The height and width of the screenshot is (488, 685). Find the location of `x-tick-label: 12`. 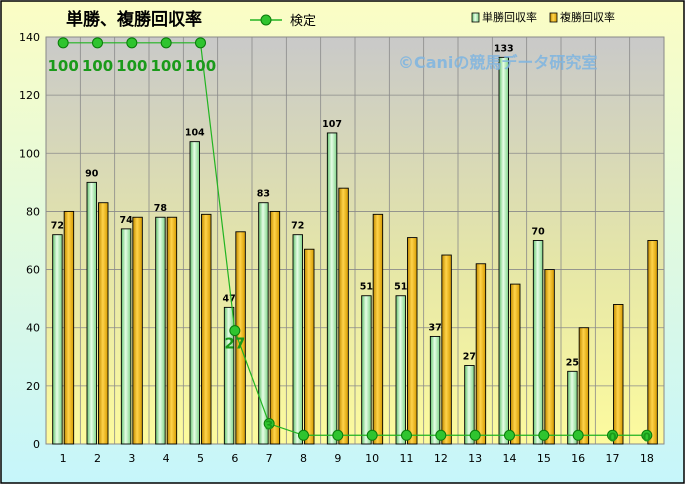

x-tick-label: 12 is located at coordinates (441, 458).